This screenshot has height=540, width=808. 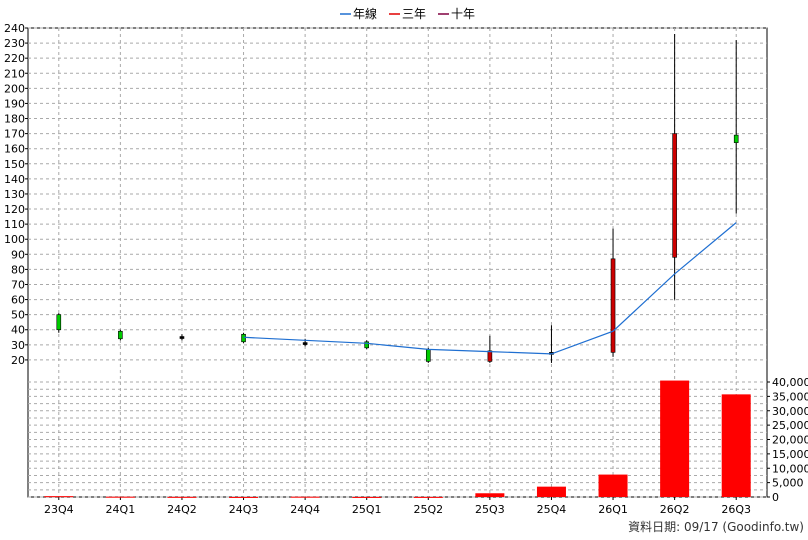 I want to click on x-tick-label: 26Q1, so click(x=613, y=509).